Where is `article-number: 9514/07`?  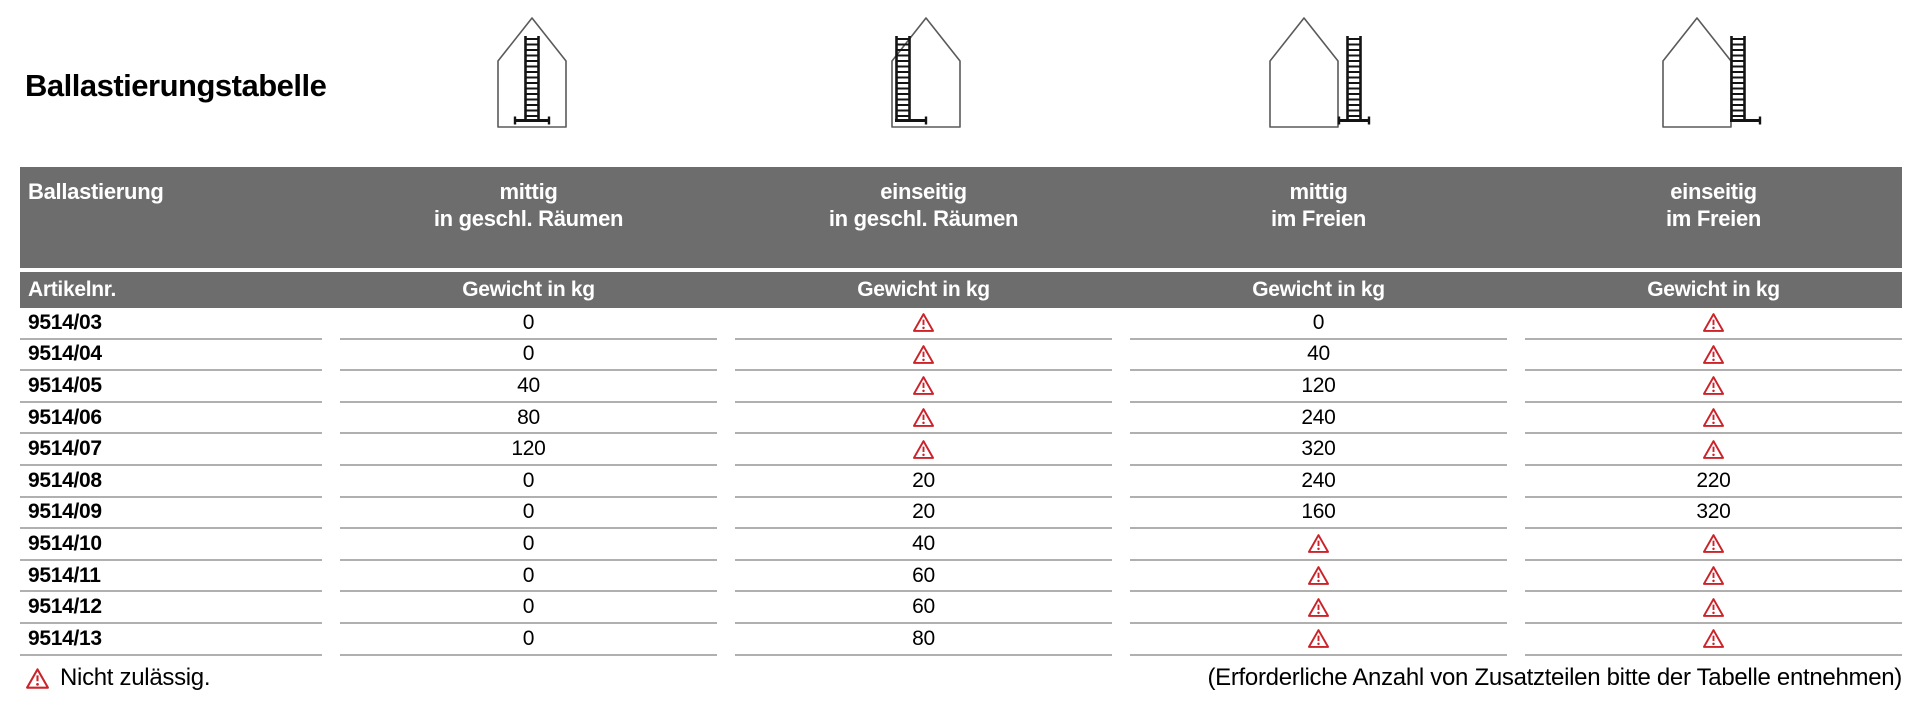 article-number: 9514/07 is located at coordinates (171, 450).